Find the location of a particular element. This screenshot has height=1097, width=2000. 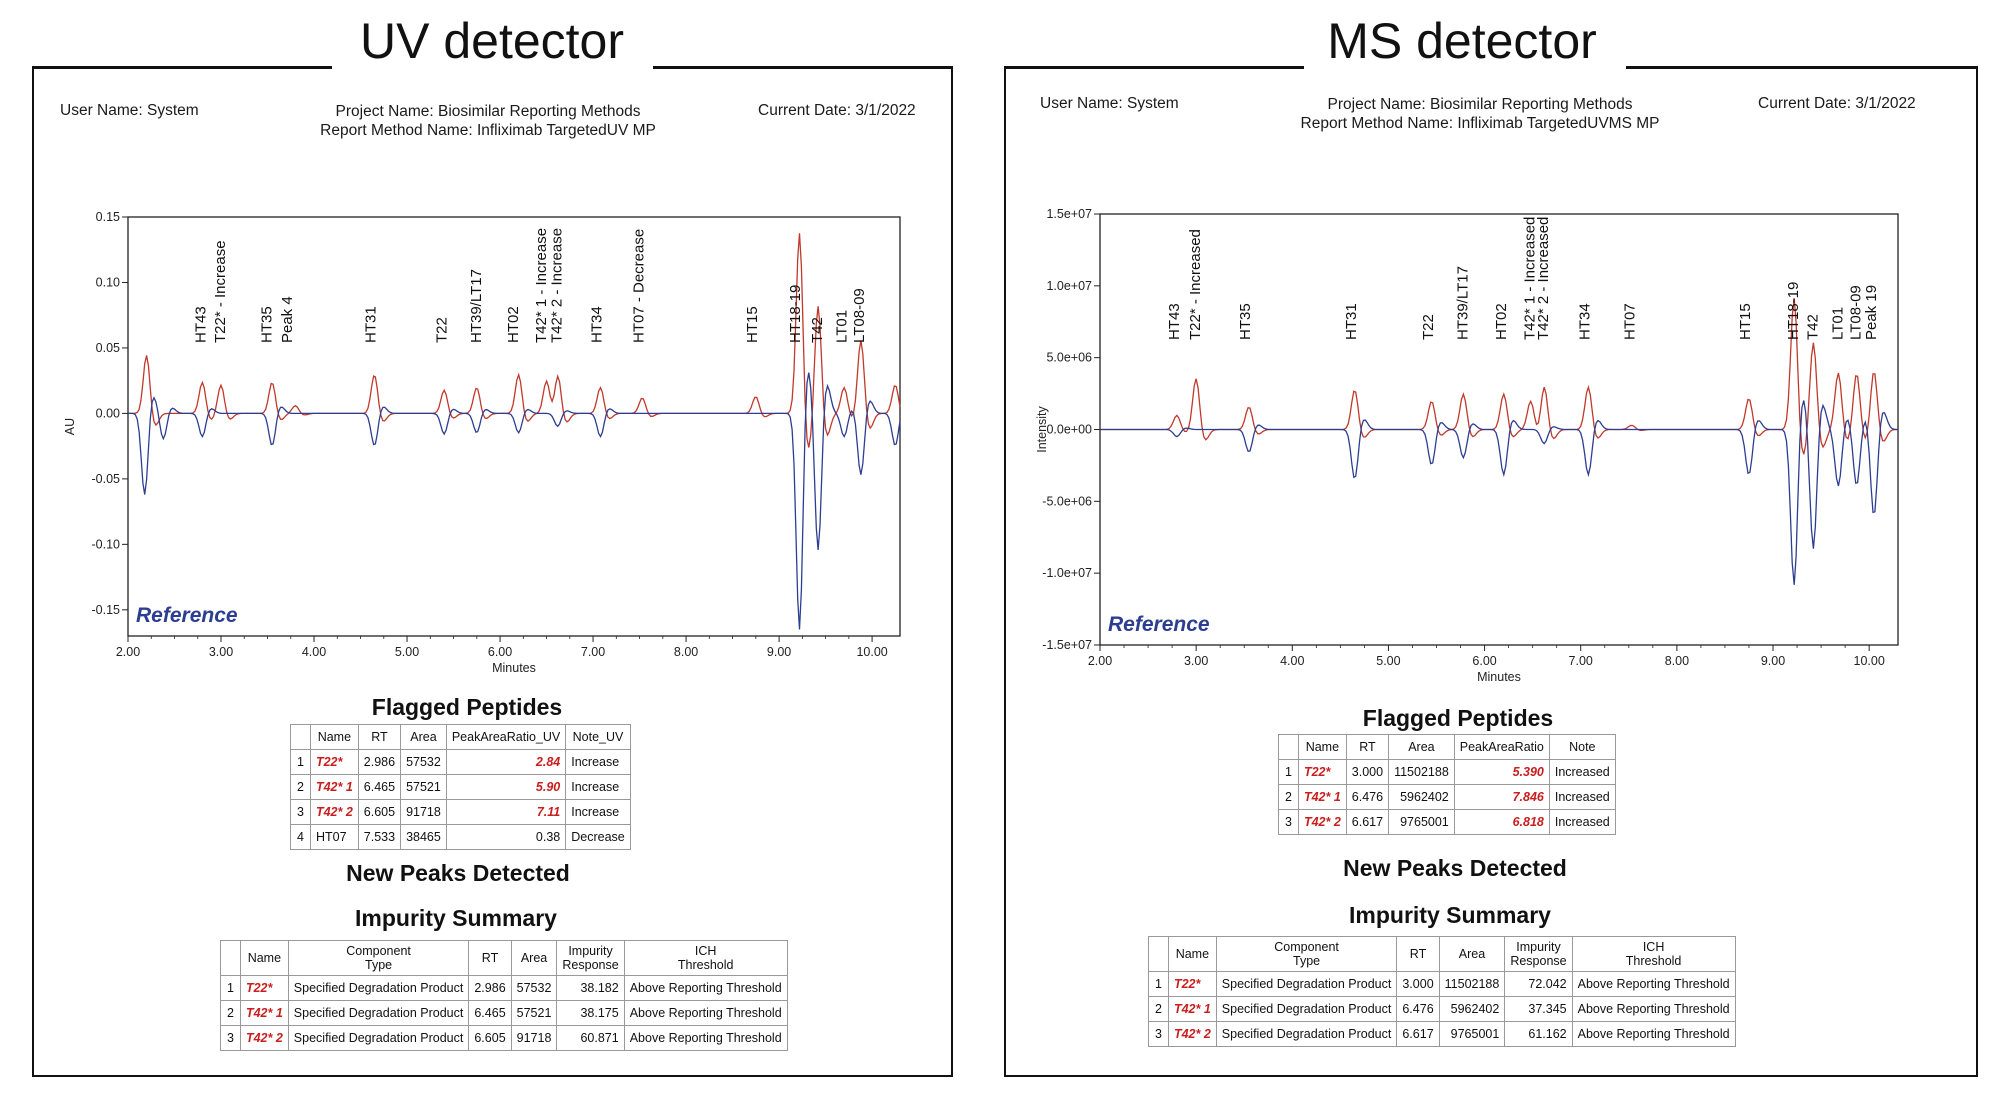

ms-peak-label: HT34 is located at coordinates (1585, 321).